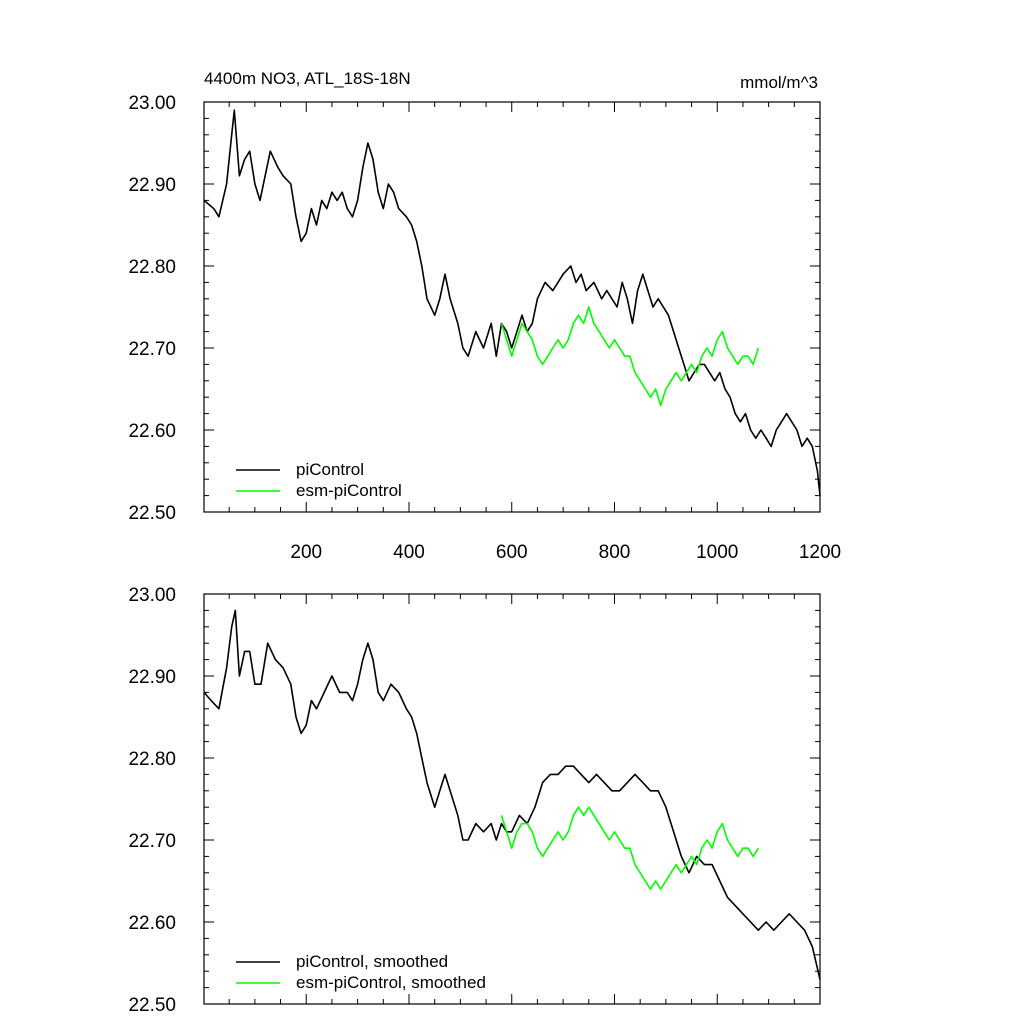 The width and height of the screenshot is (1024, 1024). Describe the element at coordinates (779, 82) in the screenshot. I see `units-label: mmol/m^3` at that location.